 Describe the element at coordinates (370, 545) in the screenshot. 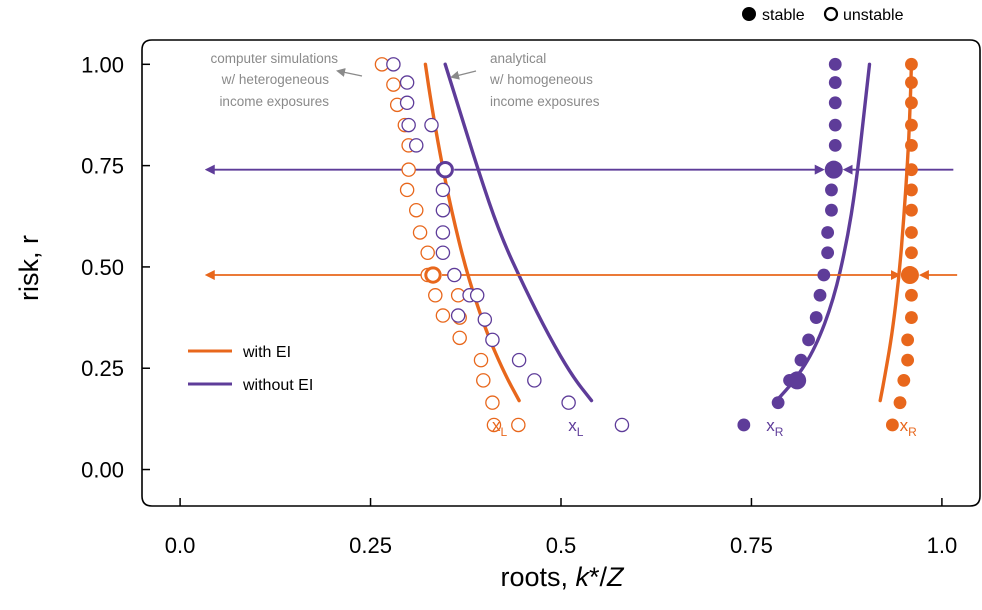

I see `x-tick-label: 0.25` at that location.